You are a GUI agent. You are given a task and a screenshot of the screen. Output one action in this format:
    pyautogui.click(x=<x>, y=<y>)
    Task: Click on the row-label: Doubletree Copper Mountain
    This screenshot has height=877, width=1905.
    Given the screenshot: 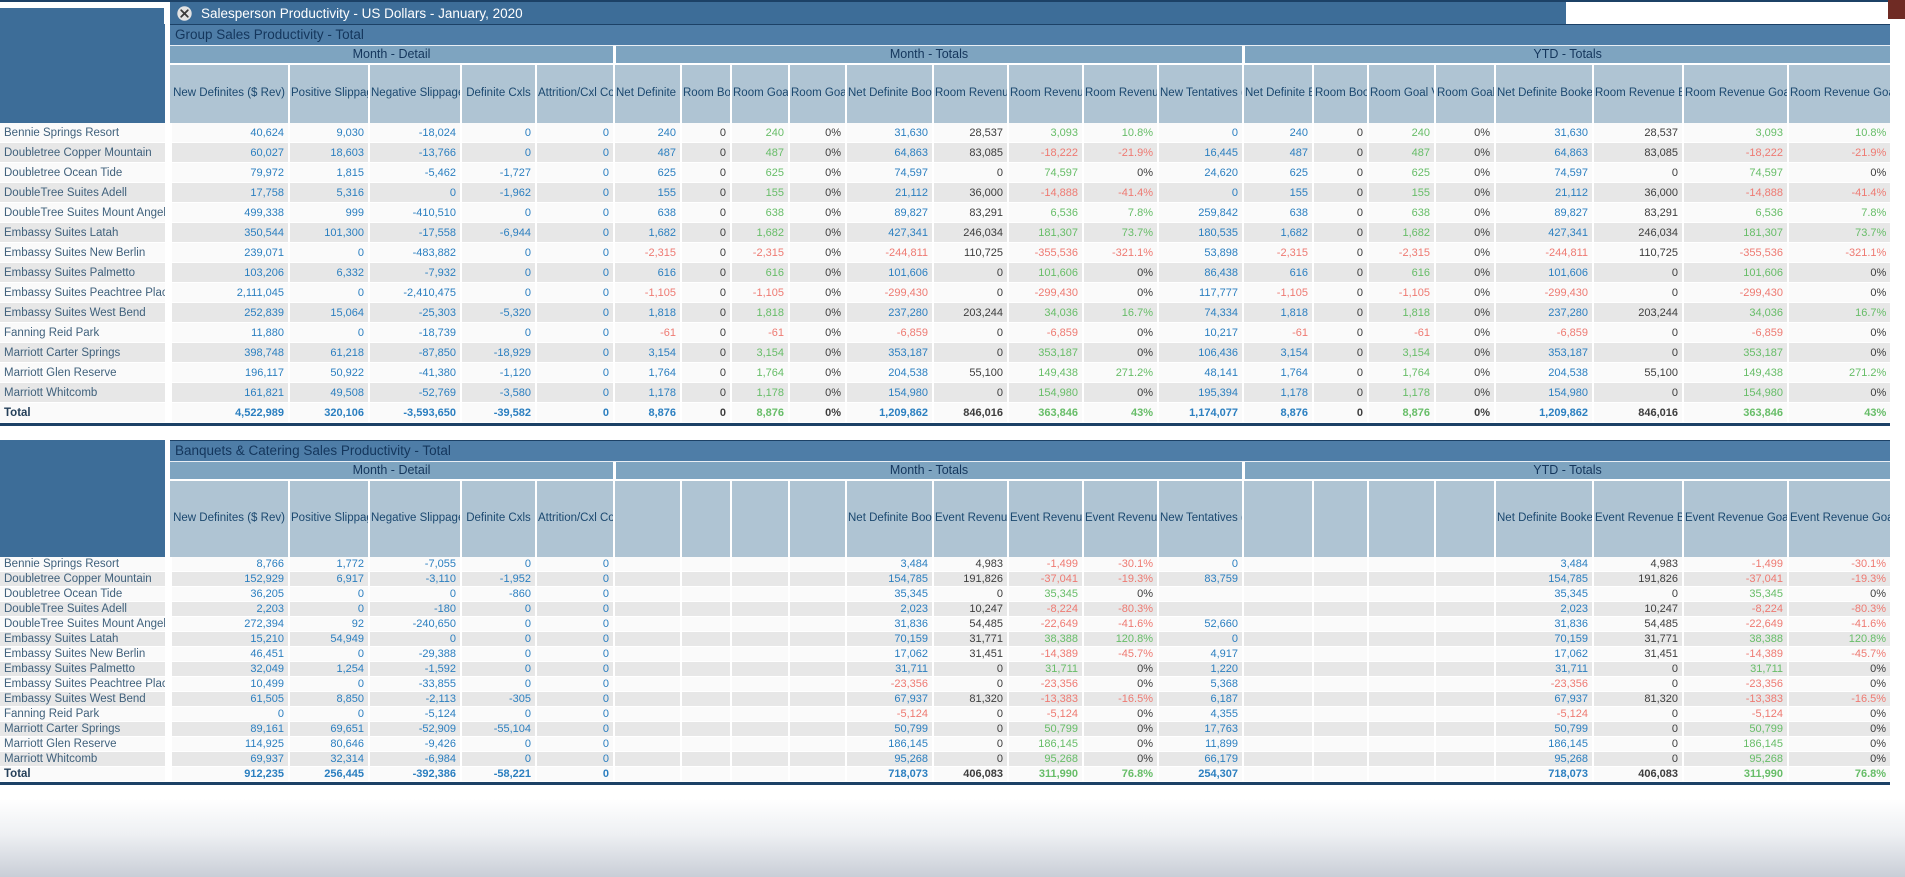 What is the action you would take?
    pyautogui.click(x=85, y=579)
    